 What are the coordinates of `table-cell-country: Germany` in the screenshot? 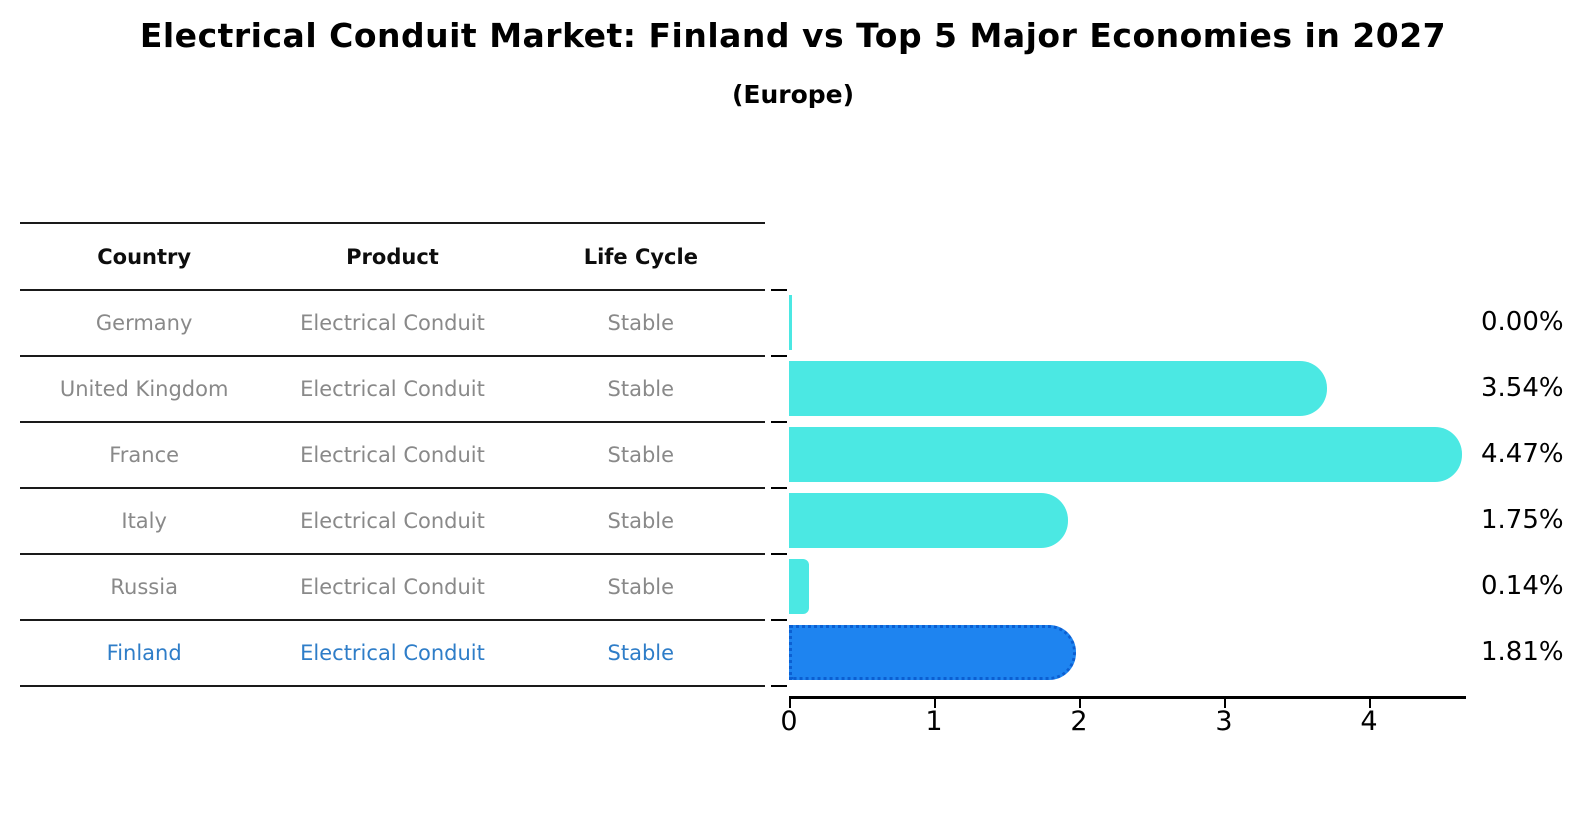 It's located at (144, 323).